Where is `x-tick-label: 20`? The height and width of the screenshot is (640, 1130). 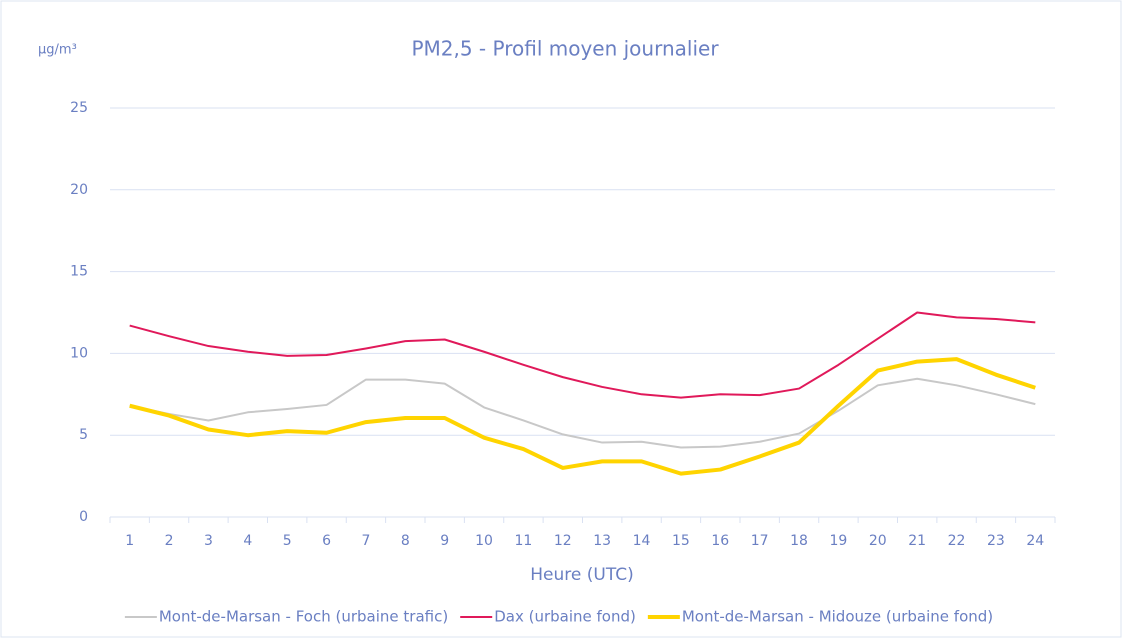 x-tick-label: 20 is located at coordinates (878, 541).